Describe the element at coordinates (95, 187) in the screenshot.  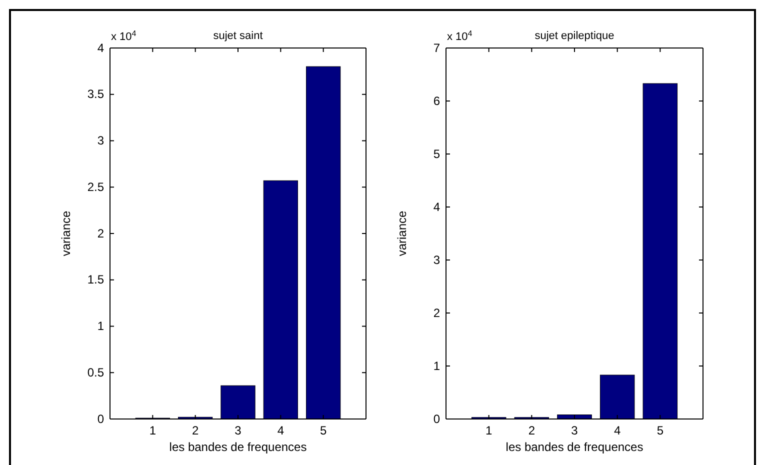
I see `y-tick-label: 2.5` at that location.